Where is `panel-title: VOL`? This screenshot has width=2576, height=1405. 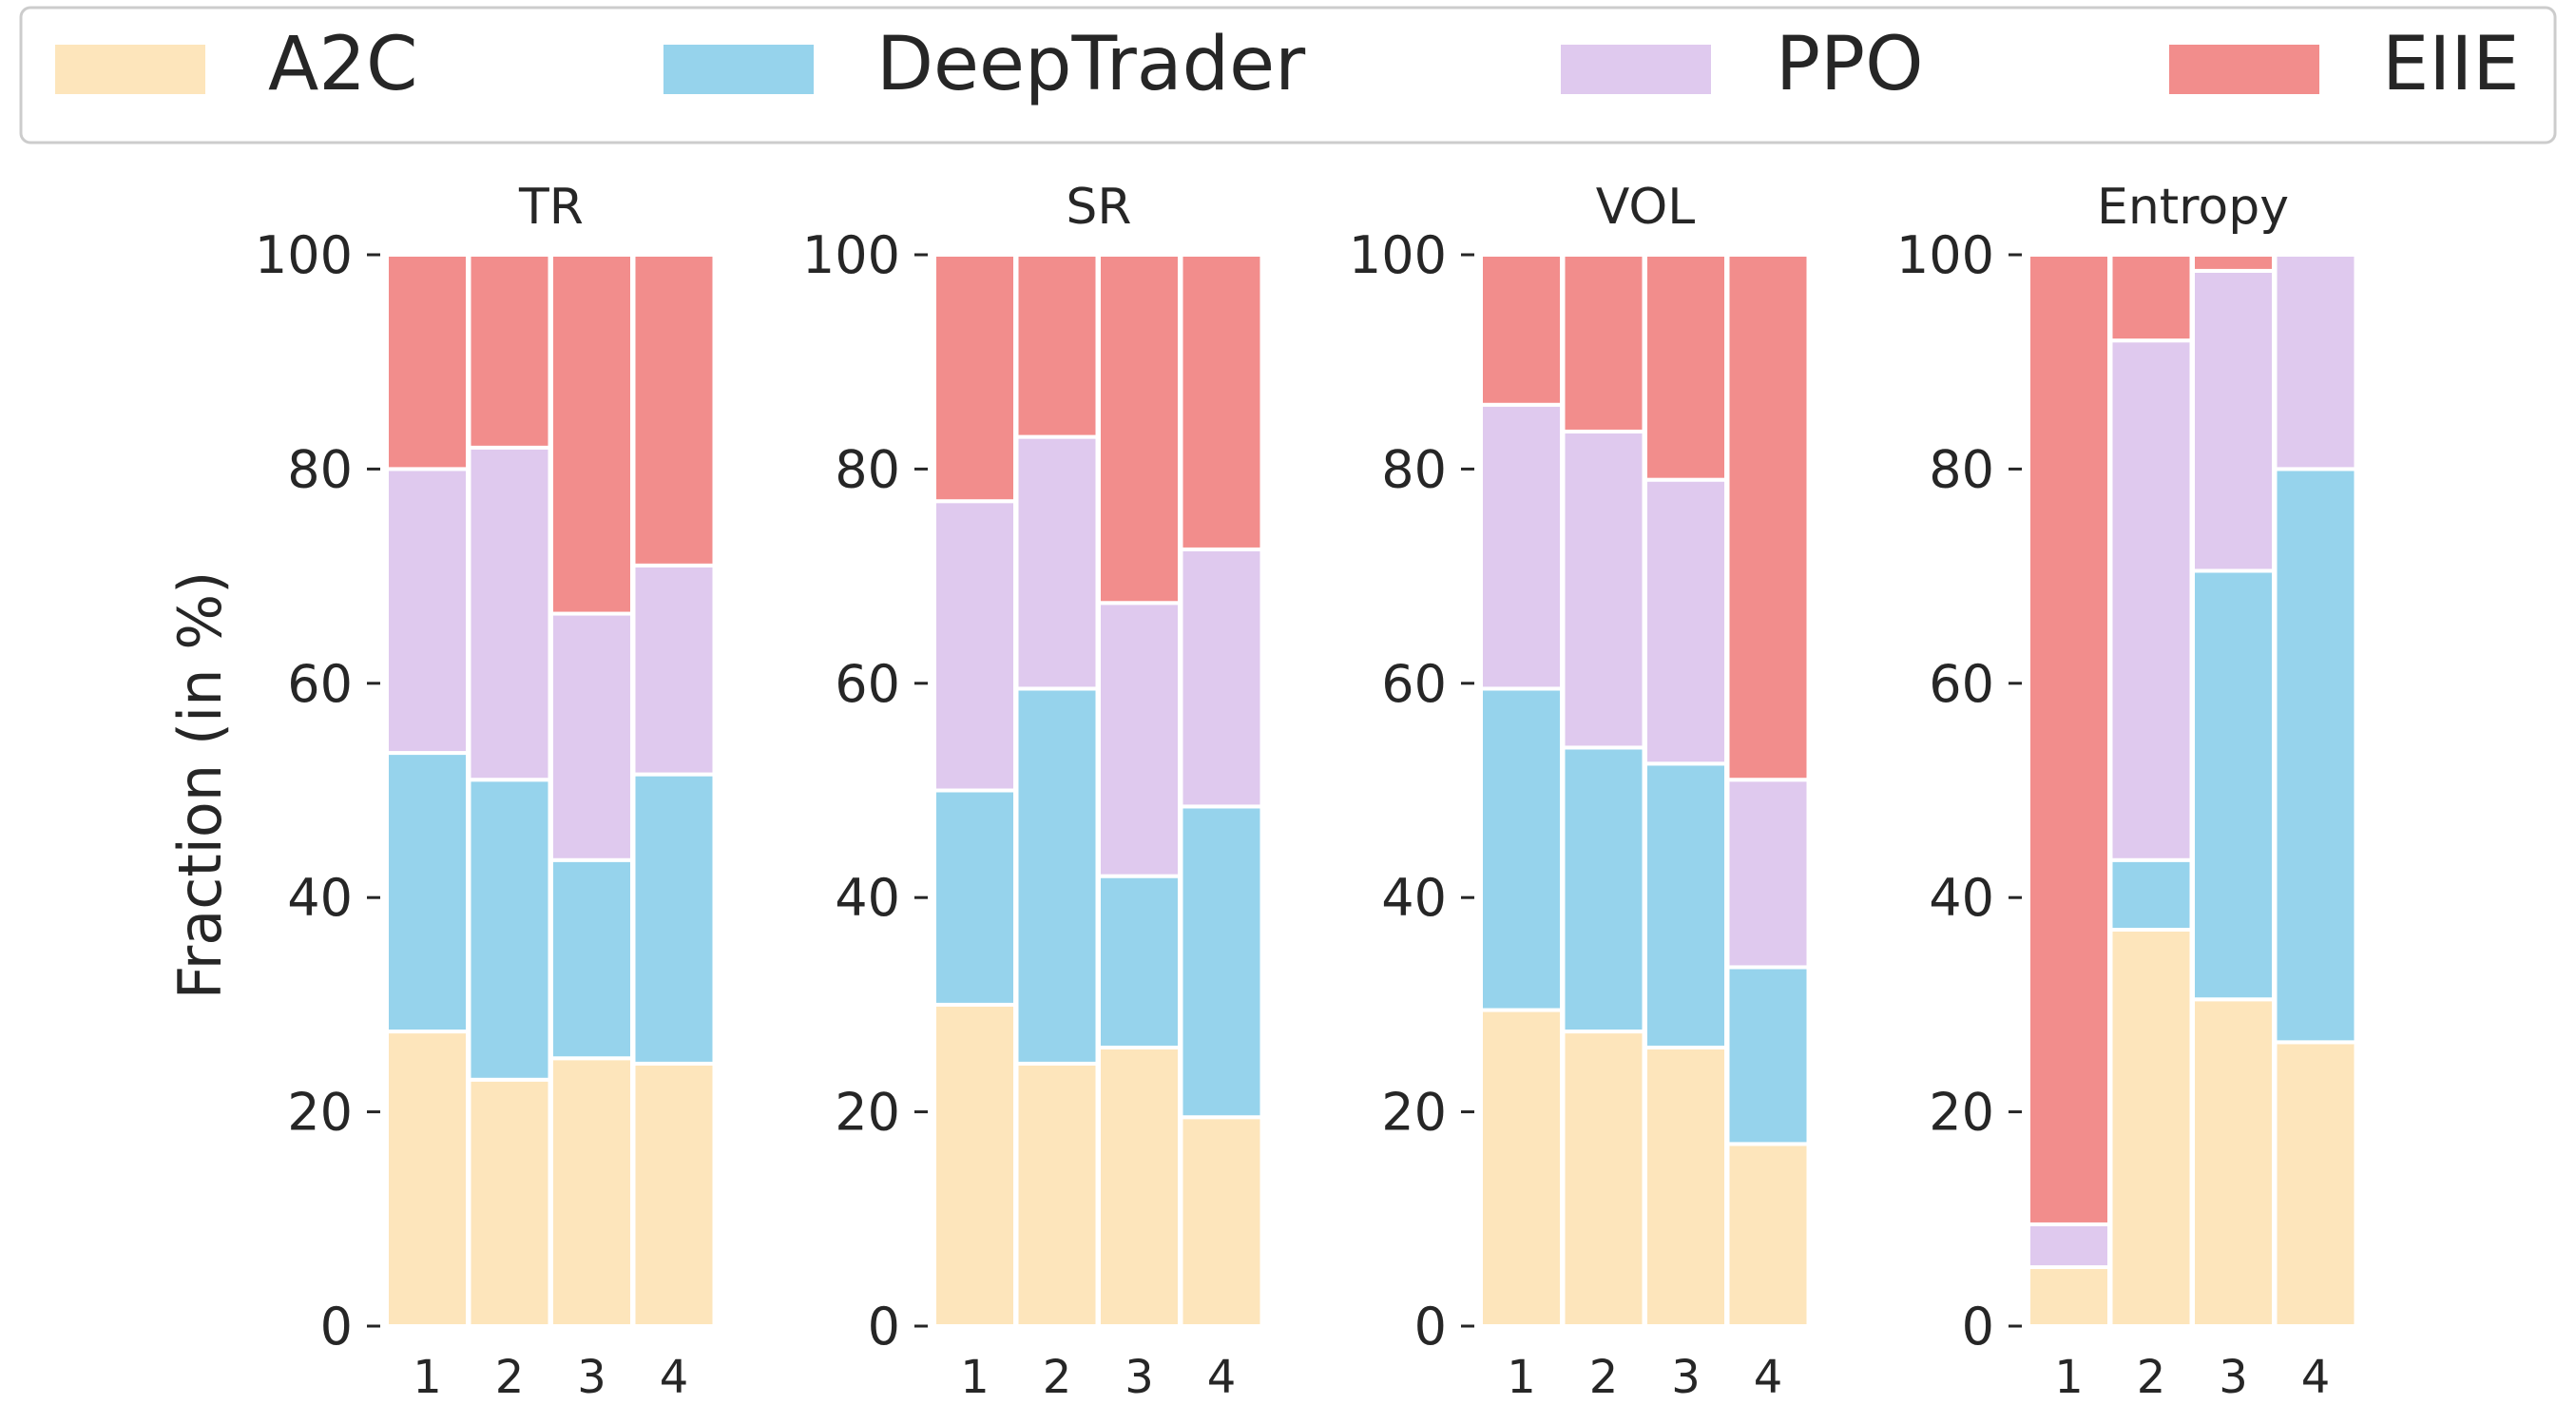
panel-title: VOL is located at coordinates (1646, 208).